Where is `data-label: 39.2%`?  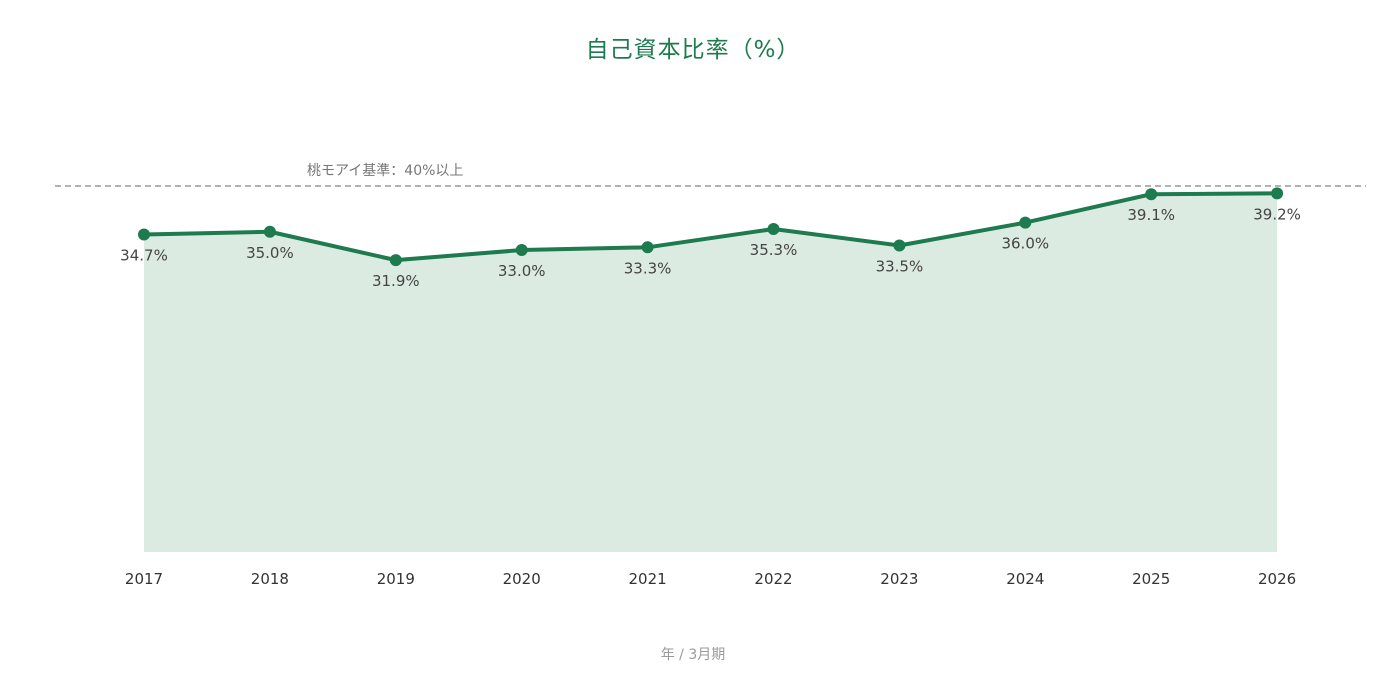 data-label: 39.2% is located at coordinates (1277, 214).